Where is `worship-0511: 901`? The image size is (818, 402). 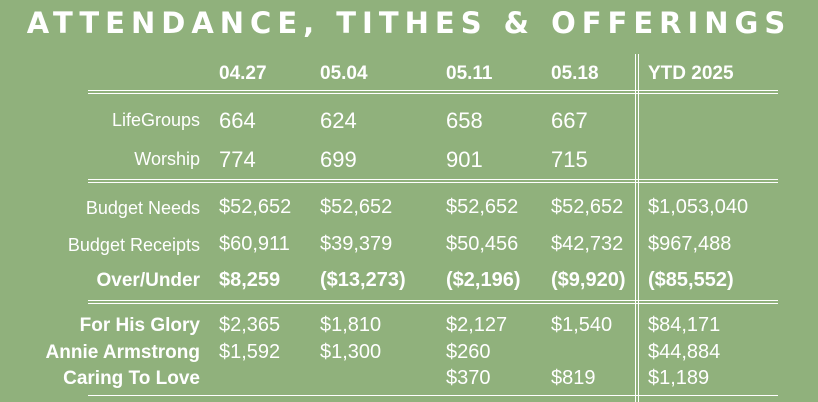 worship-0511: 901 is located at coordinates (464, 159).